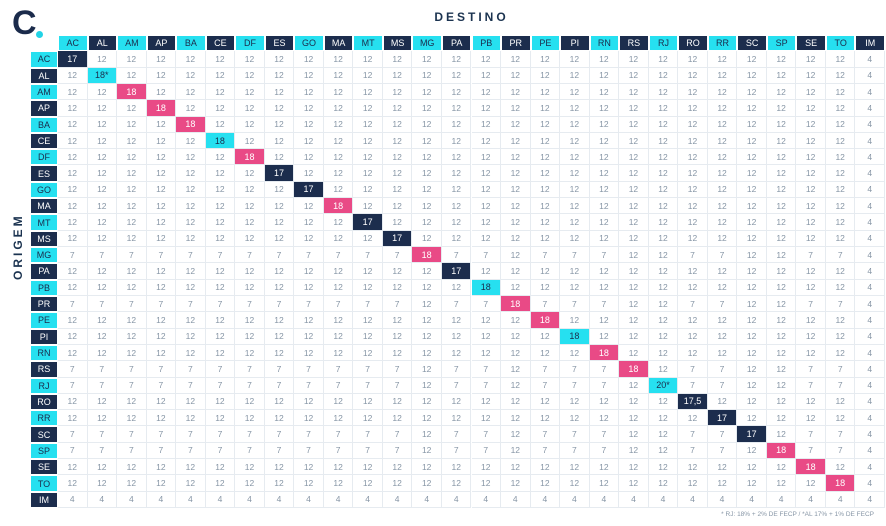 The width and height of the screenshot is (886, 526). What do you see at coordinates (44, 92) in the screenshot?
I see `row-header: AM` at bounding box center [44, 92].